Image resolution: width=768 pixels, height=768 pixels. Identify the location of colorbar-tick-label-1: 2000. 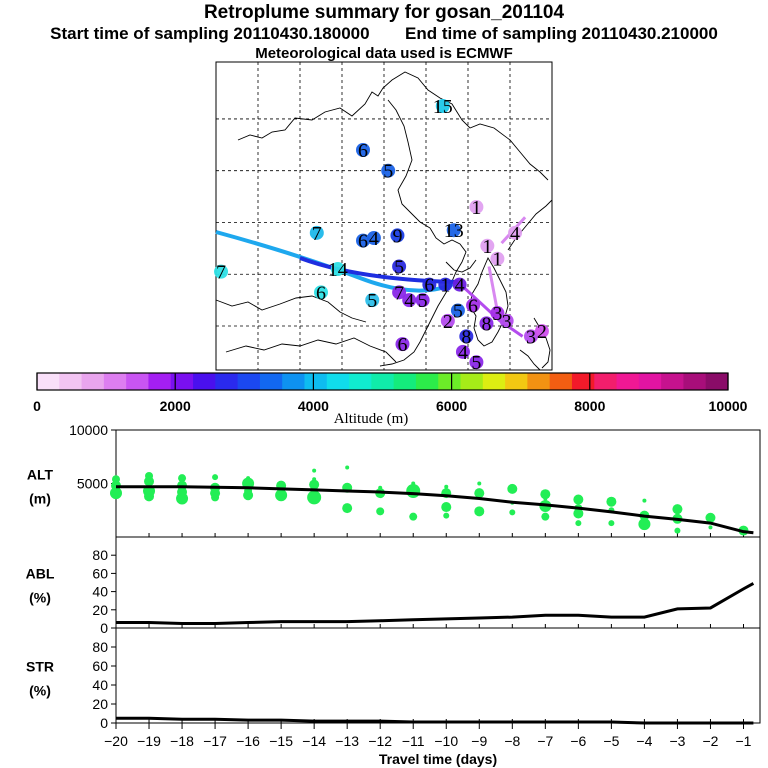
(175, 406).